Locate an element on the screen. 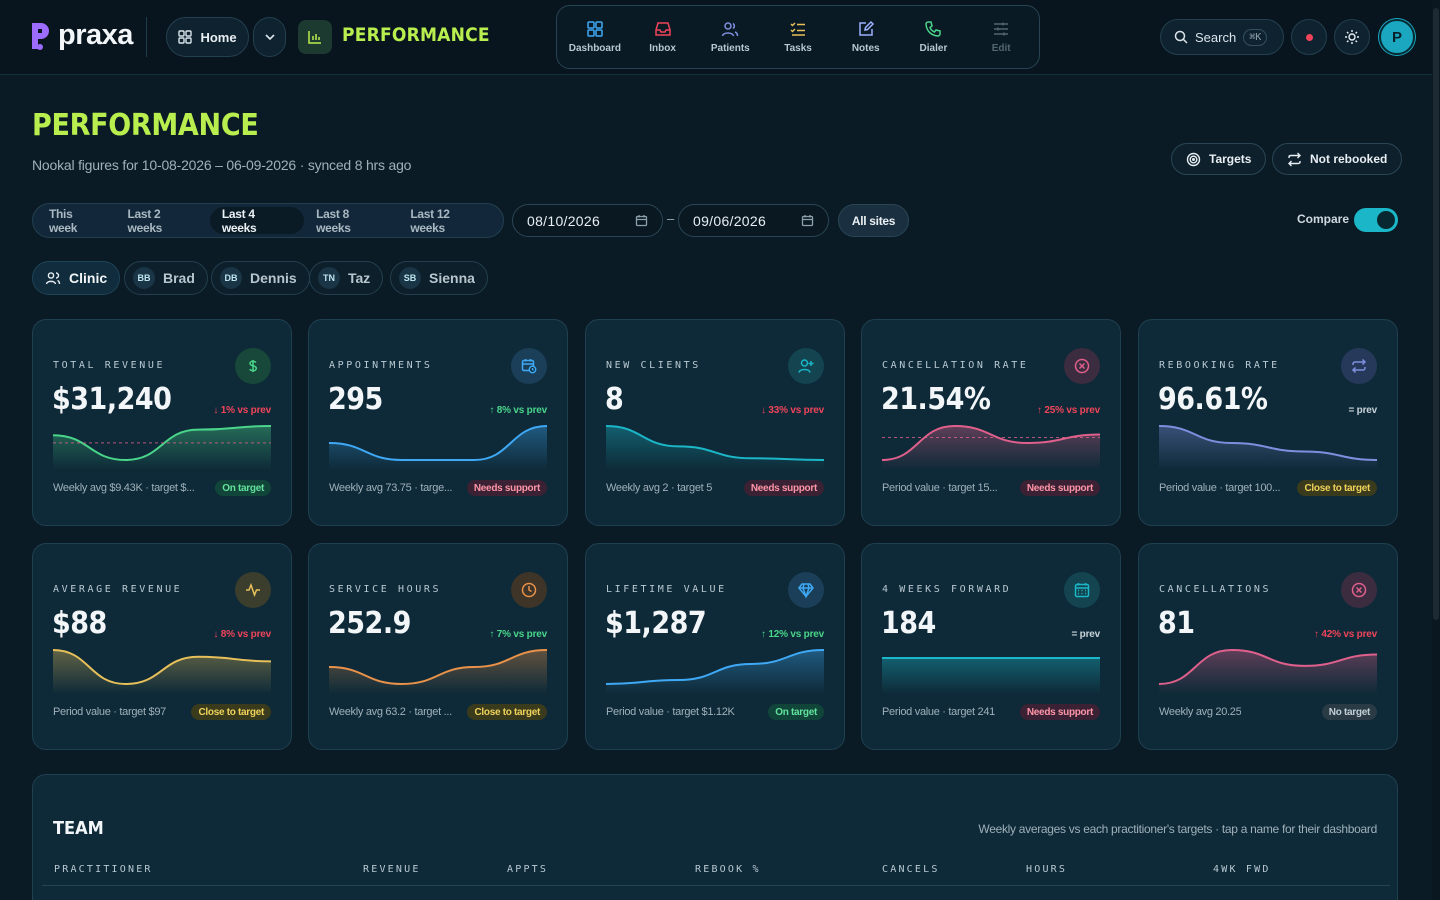 This screenshot has height=900, width=1440. column-header-revenue: REVENUE is located at coordinates (392, 869).